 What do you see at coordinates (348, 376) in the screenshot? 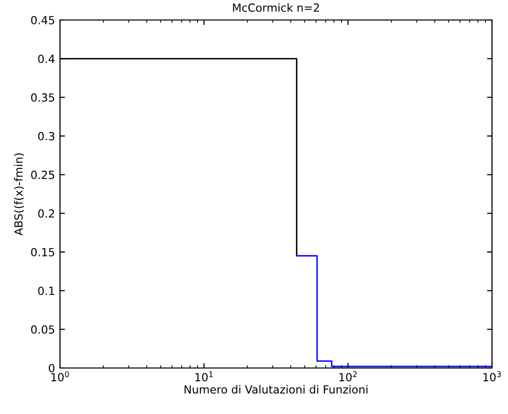
I see `x-tick-label: 10$^{2}$` at bounding box center [348, 376].